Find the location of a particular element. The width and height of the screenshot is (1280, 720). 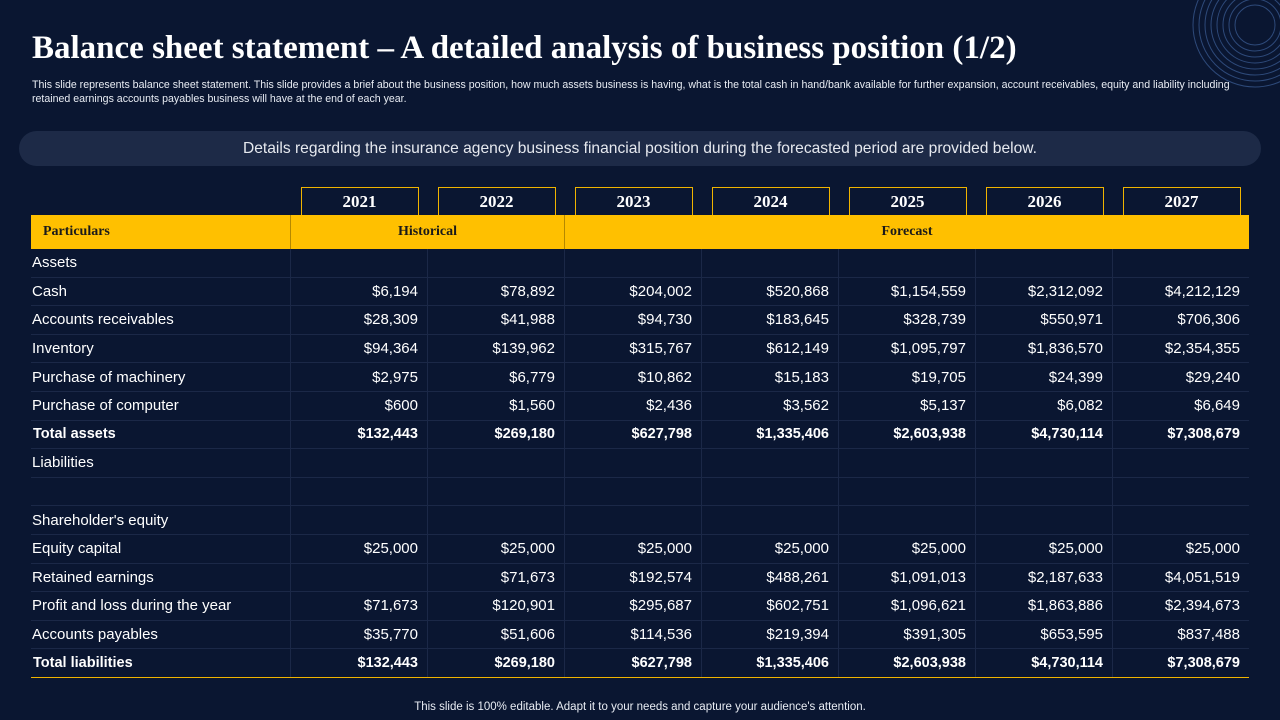

table-cell: $3,562 is located at coordinates (769, 405).